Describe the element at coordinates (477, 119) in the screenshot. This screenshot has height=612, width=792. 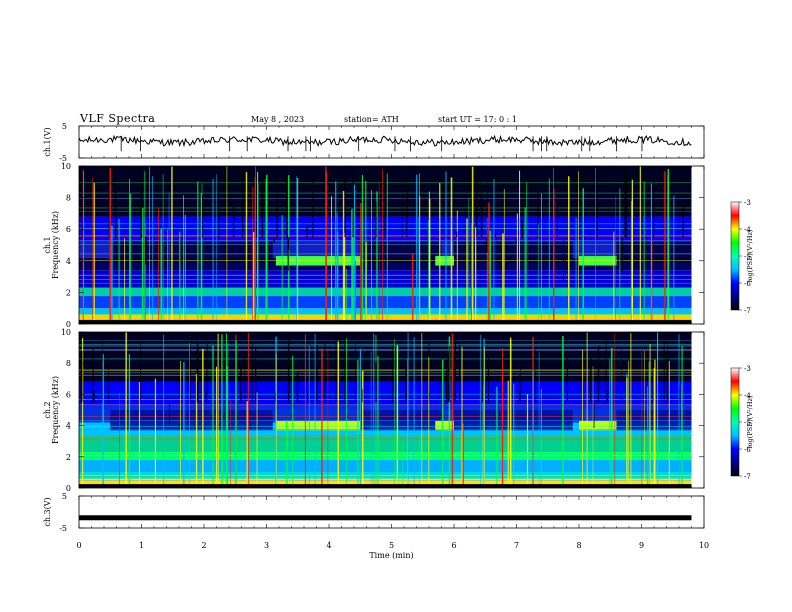
I see `start-time-label: start UT = 17: 0 : 1` at that location.